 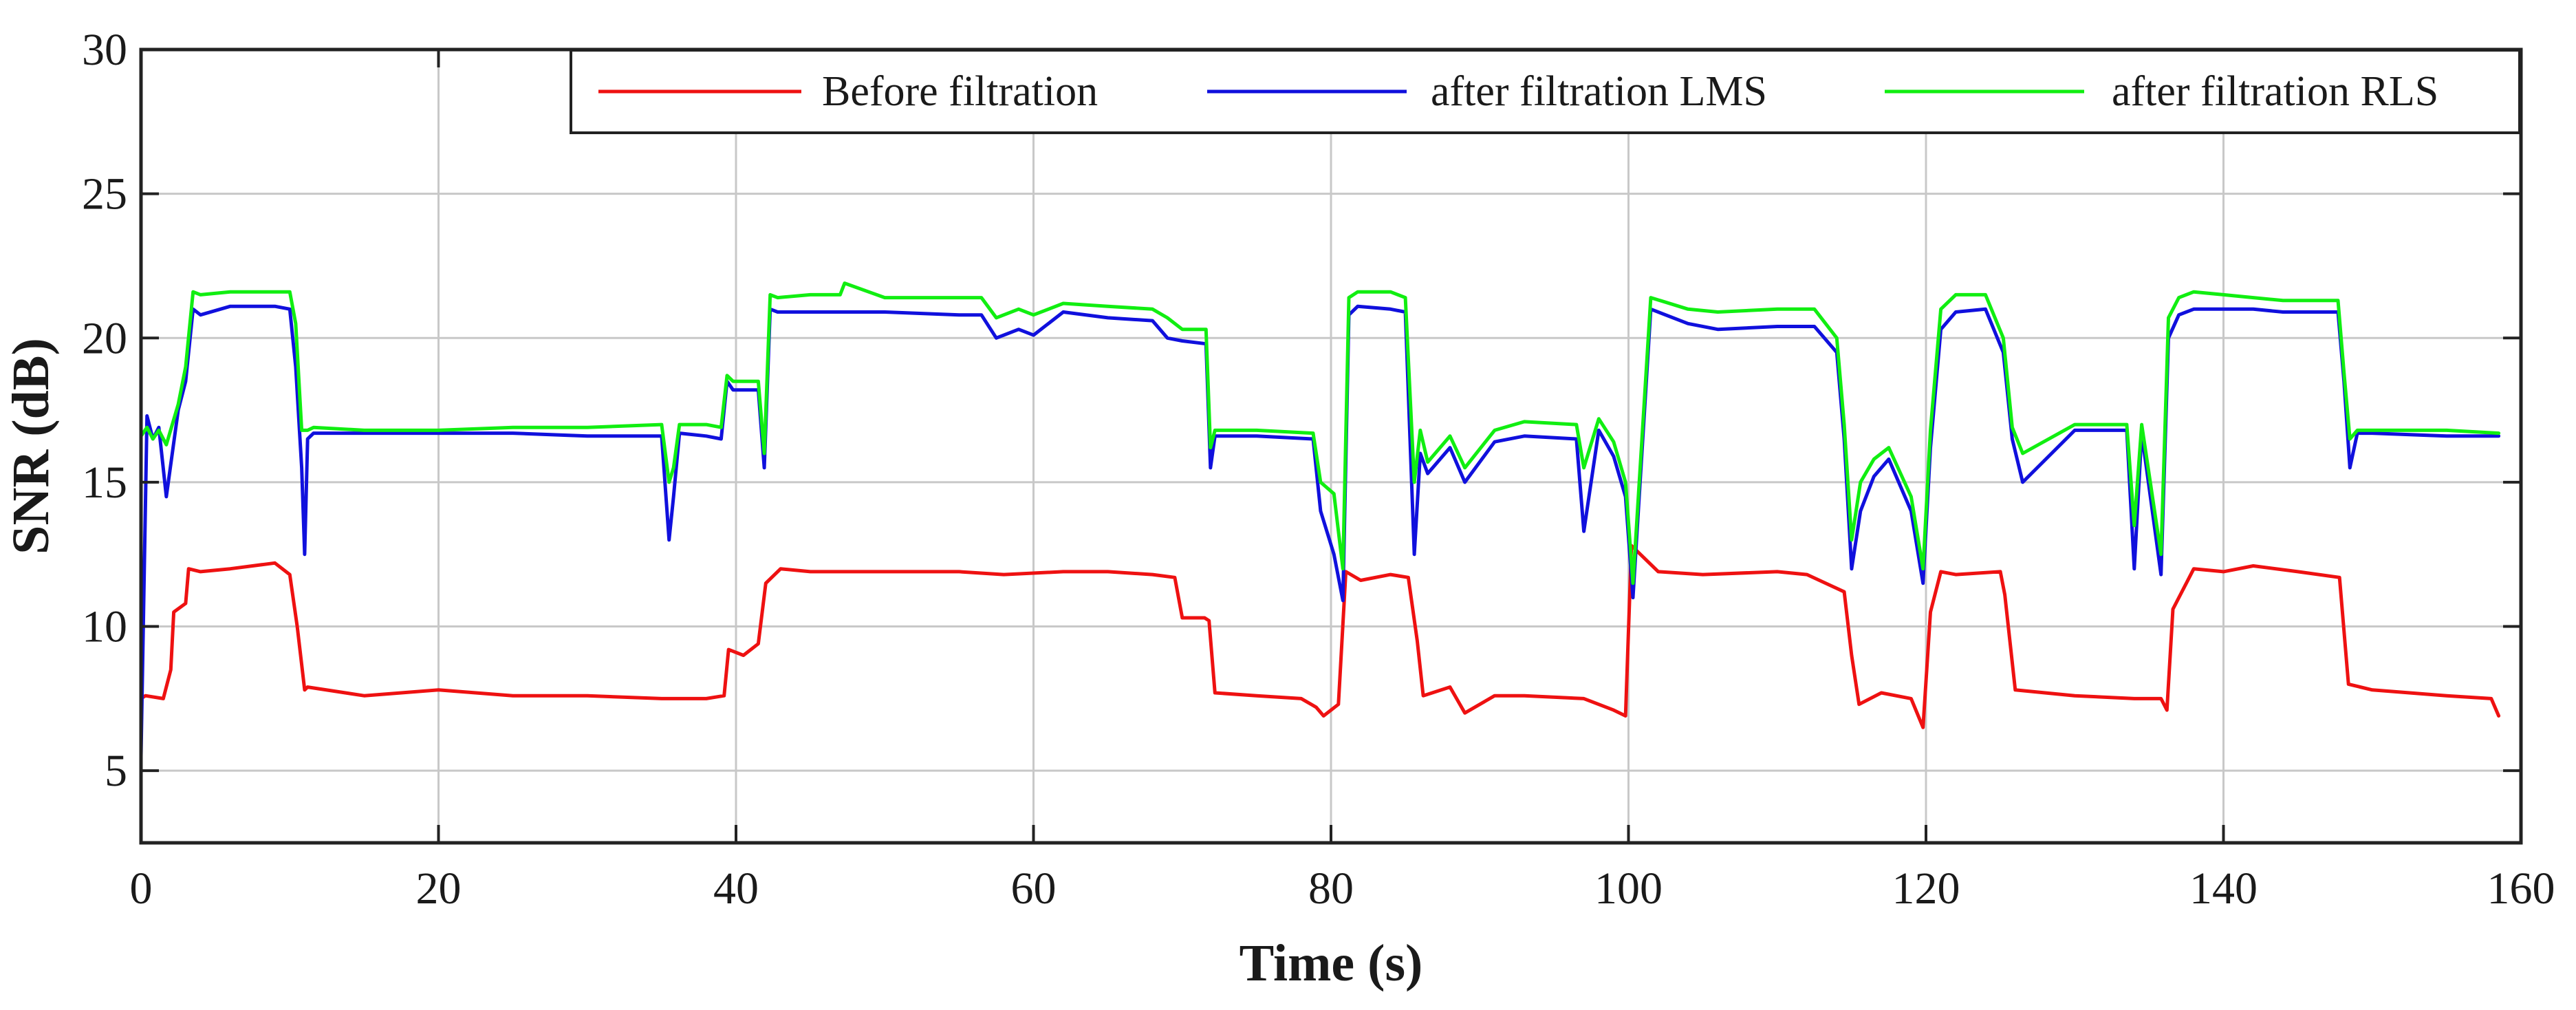 What do you see at coordinates (1331, 963) in the screenshot?
I see `x-axis-title: Time (s)` at bounding box center [1331, 963].